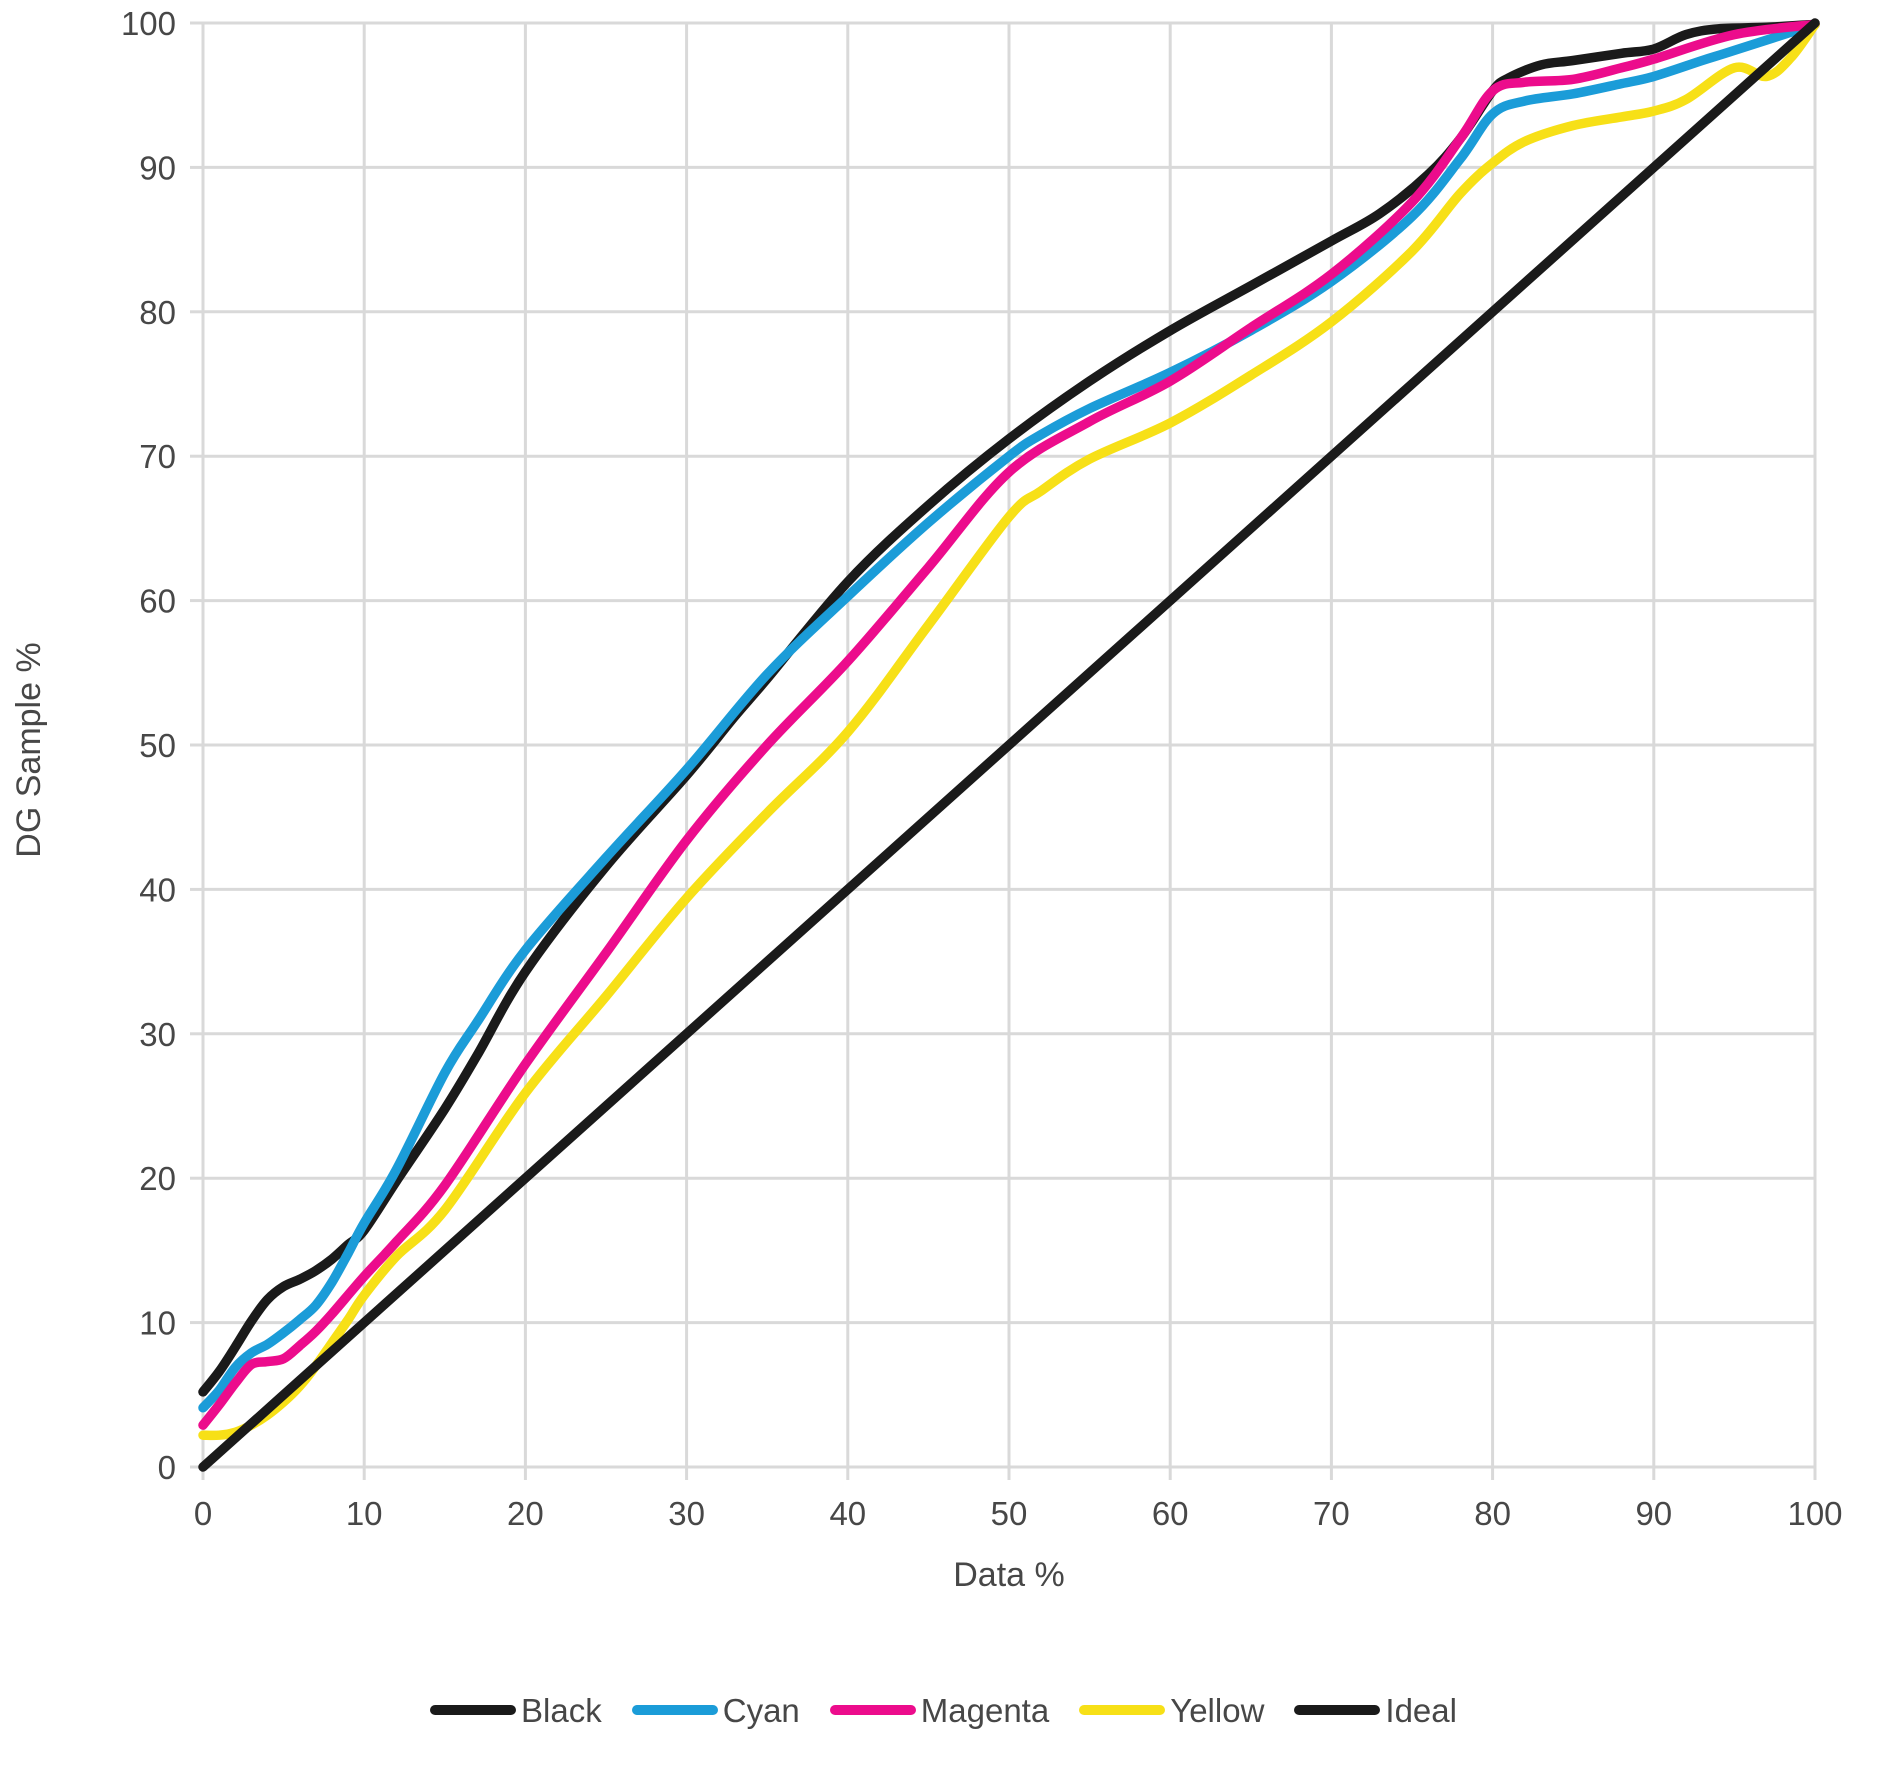  What do you see at coordinates (872, 1710) in the screenshot?
I see `legend-swatch-magenta` at bounding box center [872, 1710].